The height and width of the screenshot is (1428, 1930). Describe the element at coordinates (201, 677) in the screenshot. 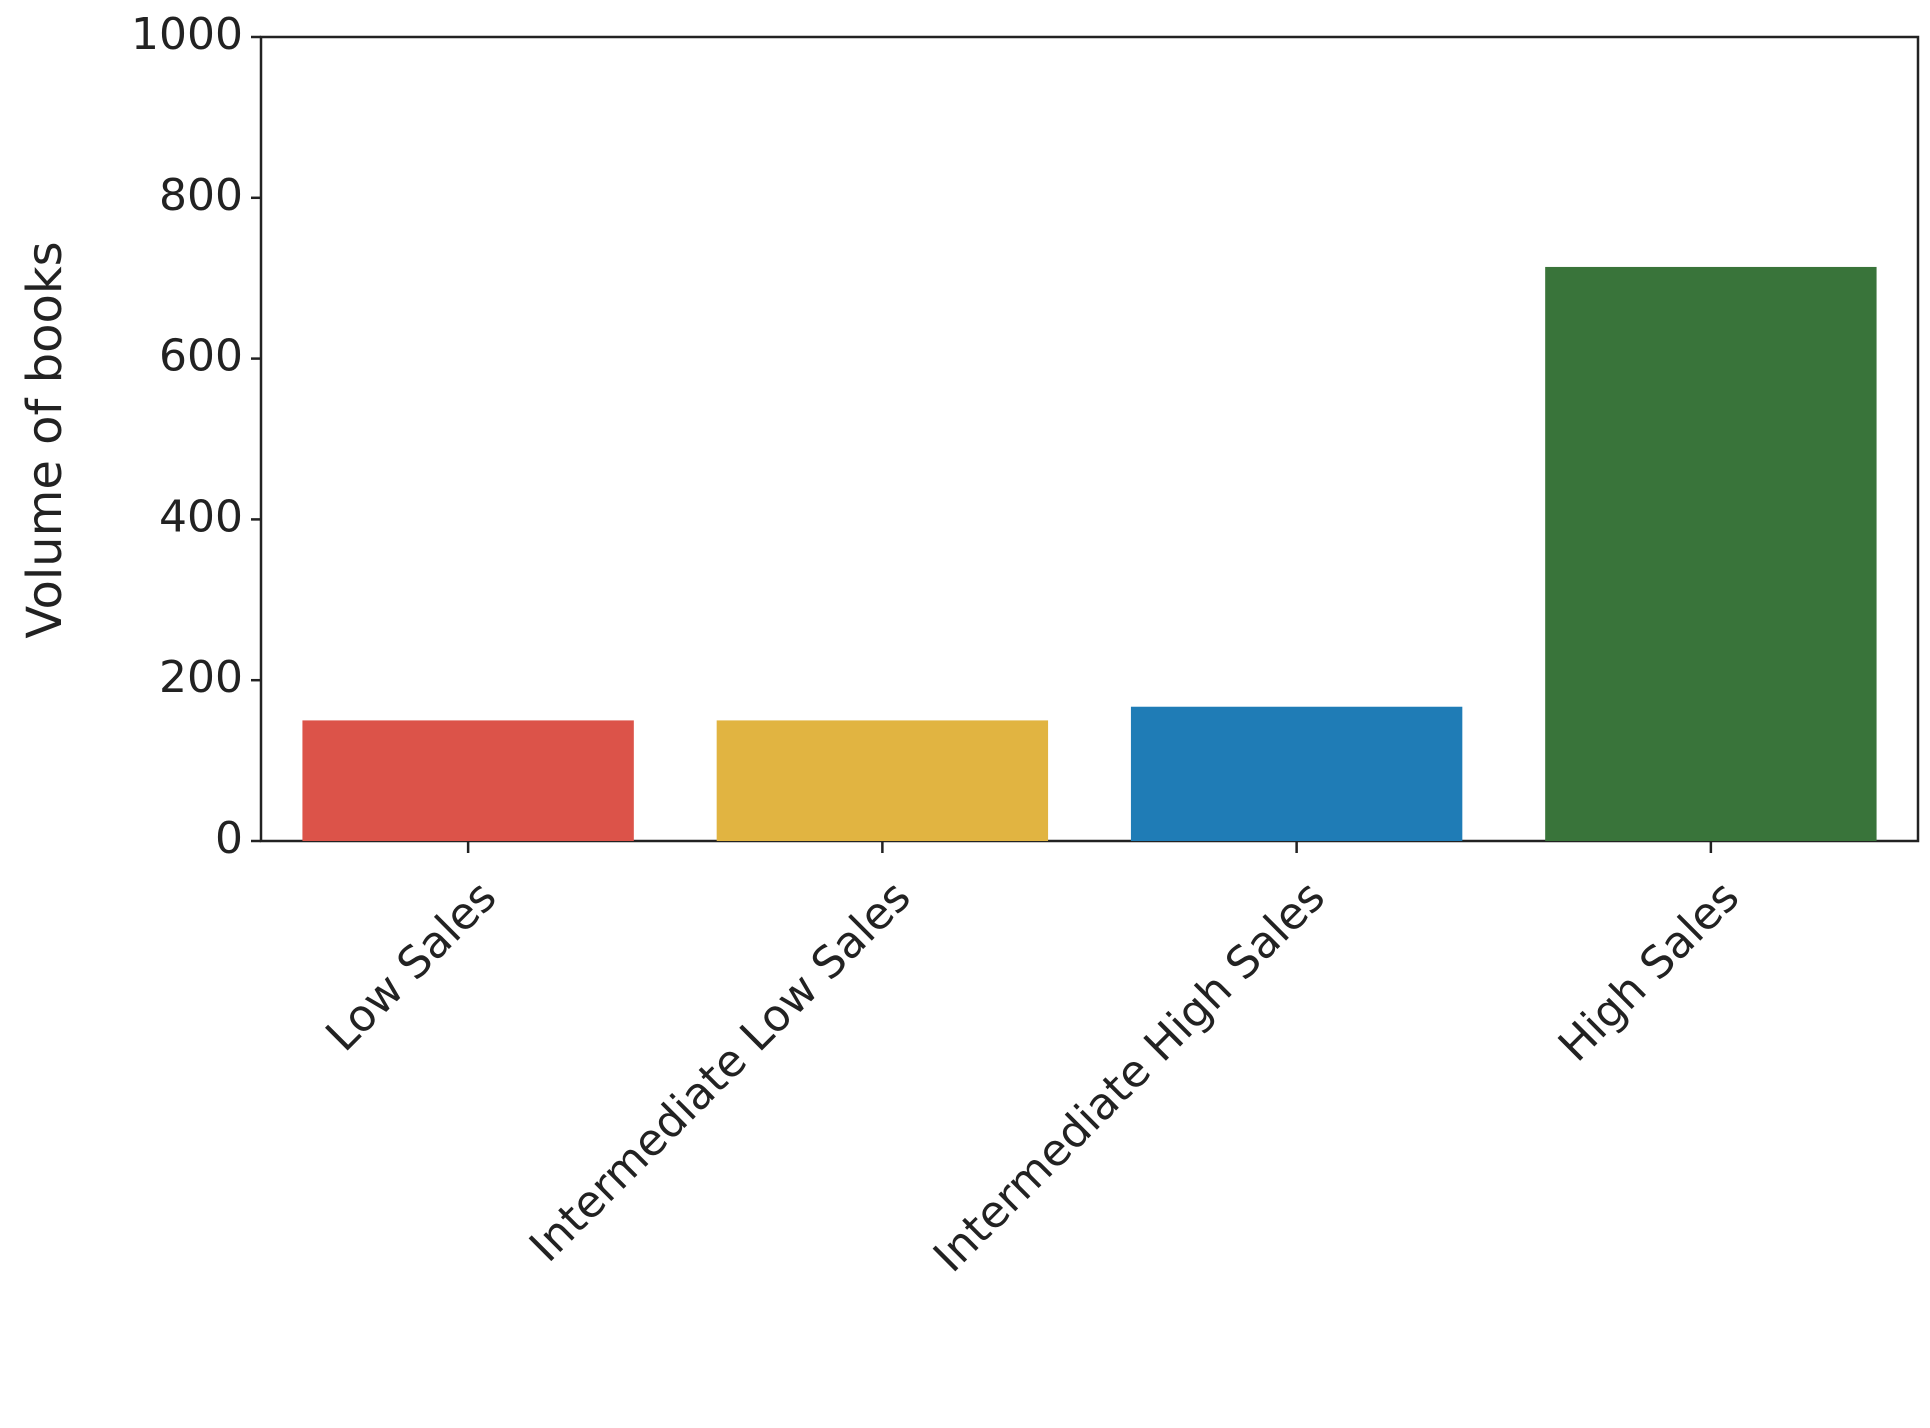

I see `y-tick-label: 200` at that location.